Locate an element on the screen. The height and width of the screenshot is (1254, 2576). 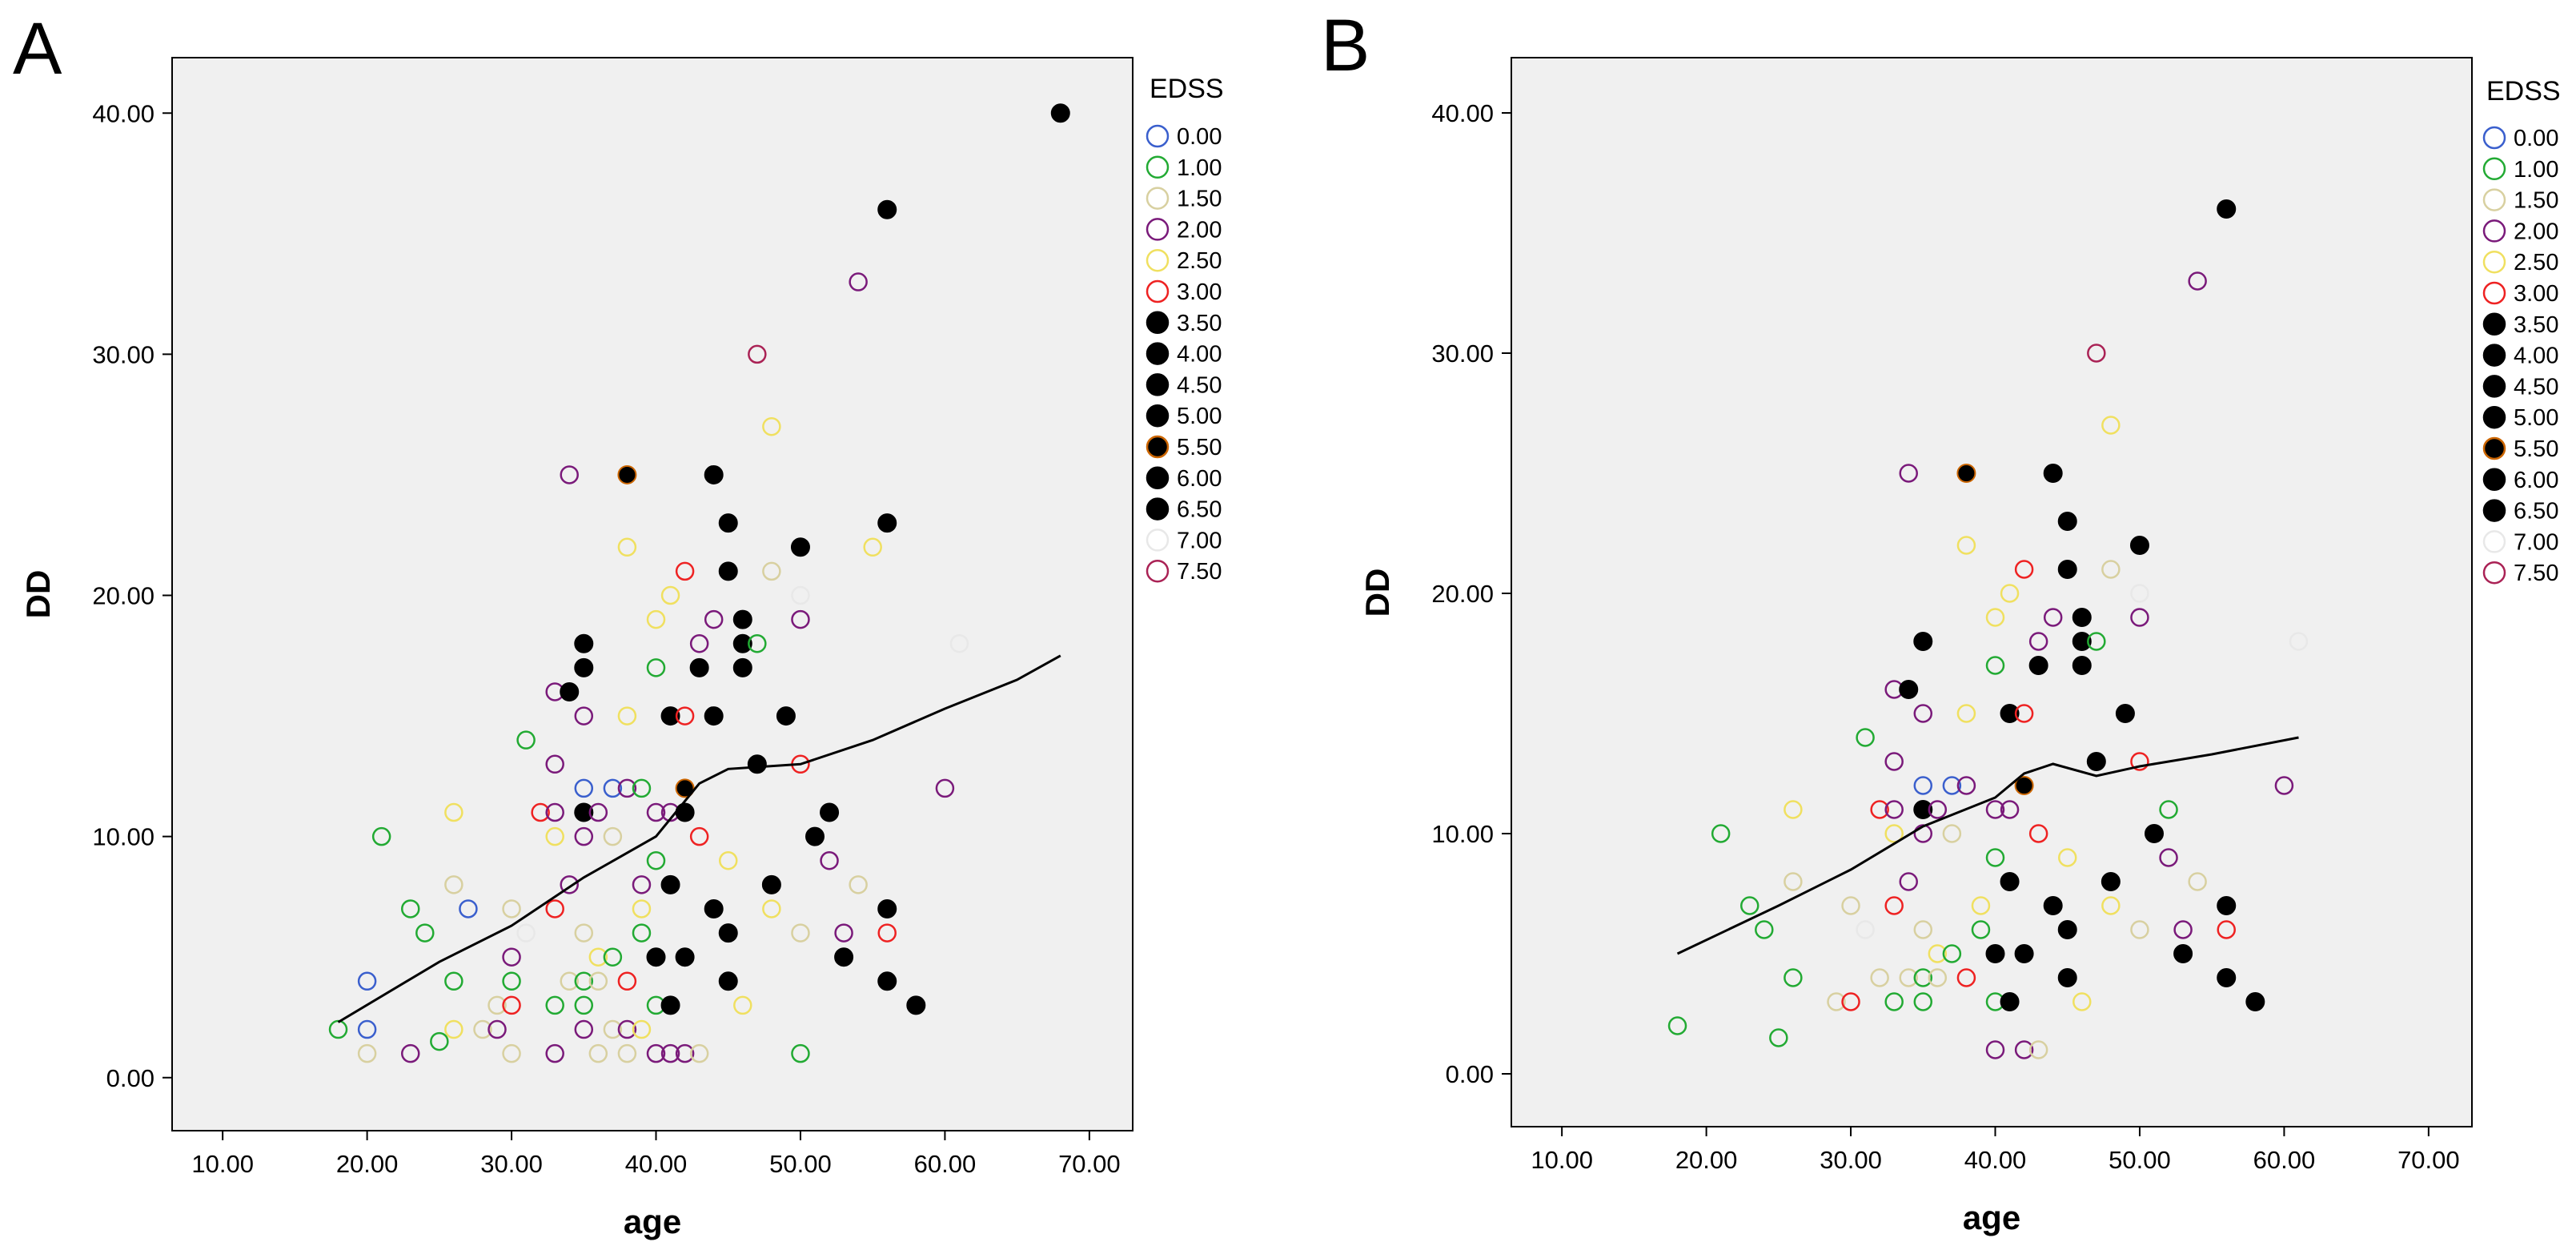
legend-label: 5.00 is located at coordinates (1199, 416).